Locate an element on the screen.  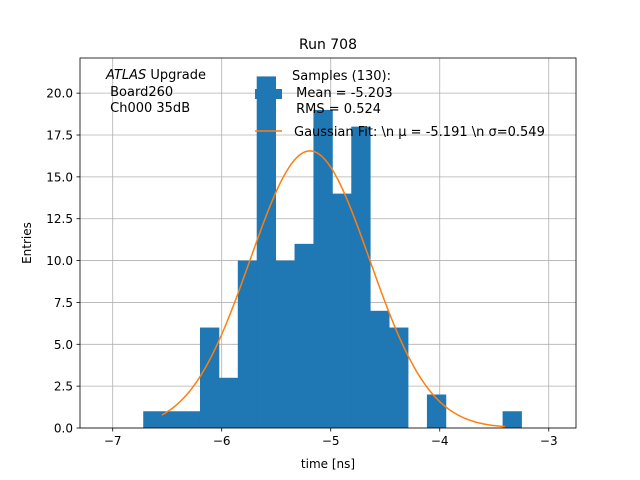
x-tick-label: −5 is located at coordinates (331, 441).